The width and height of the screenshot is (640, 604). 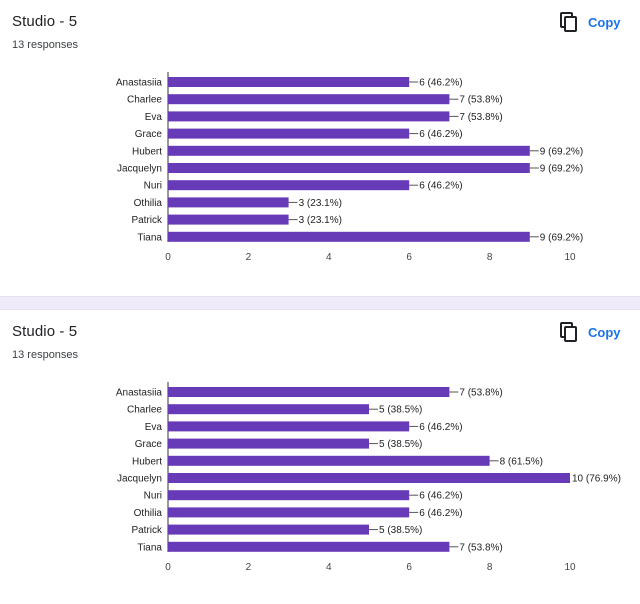 What do you see at coordinates (596, 479) in the screenshot?
I see `data-label: 10 (76.9%)` at bounding box center [596, 479].